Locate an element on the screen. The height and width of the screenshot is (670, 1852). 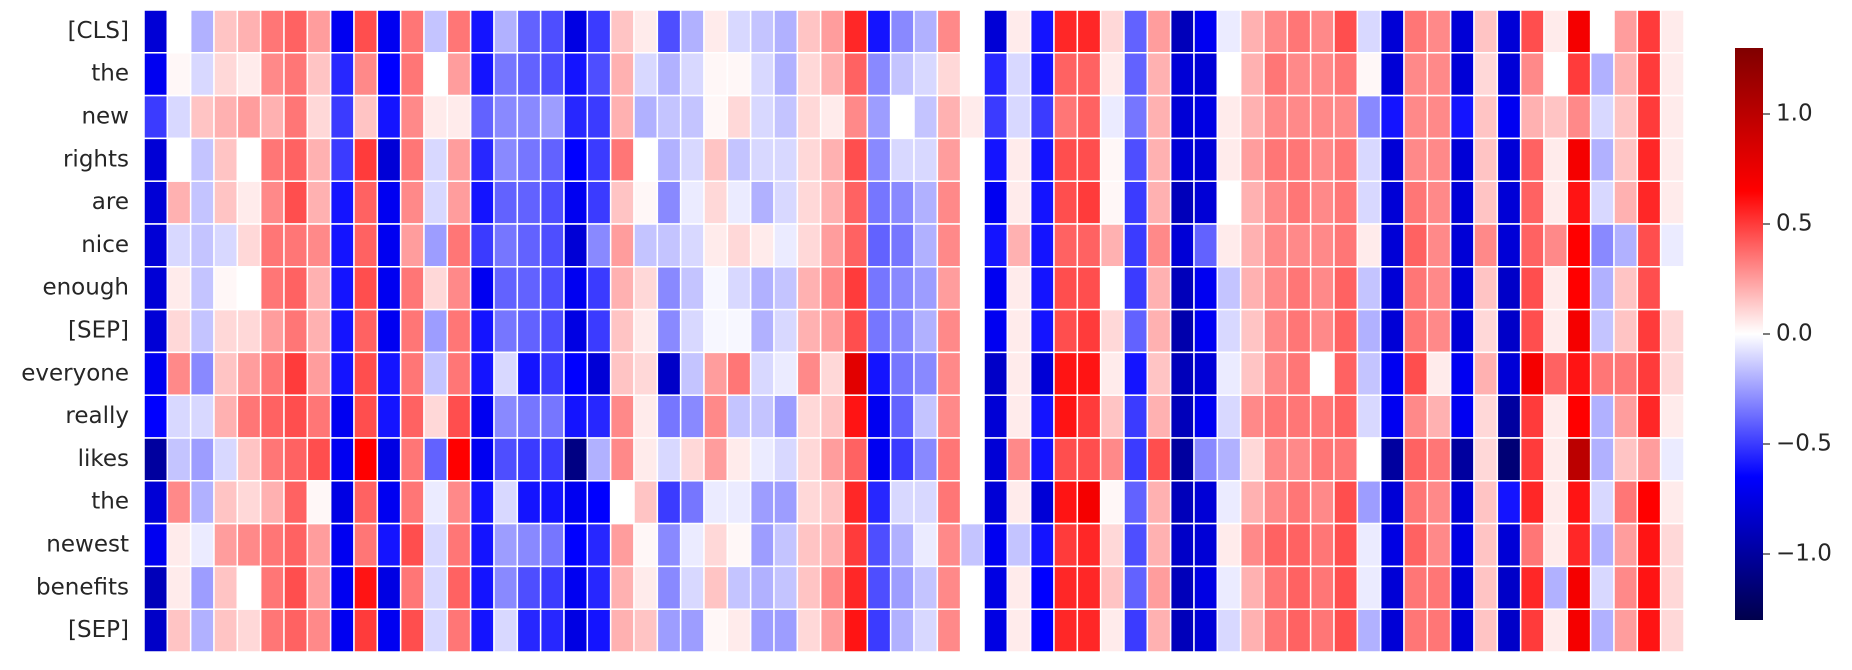
row-label: the is located at coordinates (110, 502).